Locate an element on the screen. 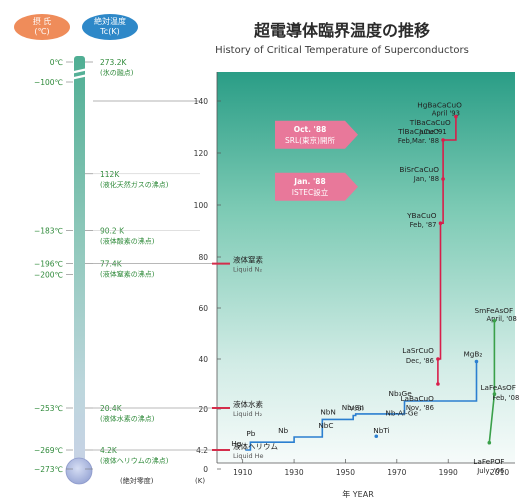  chart-title-jp: 超電導体臨界温度の推移 is located at coordinates (341, 30).